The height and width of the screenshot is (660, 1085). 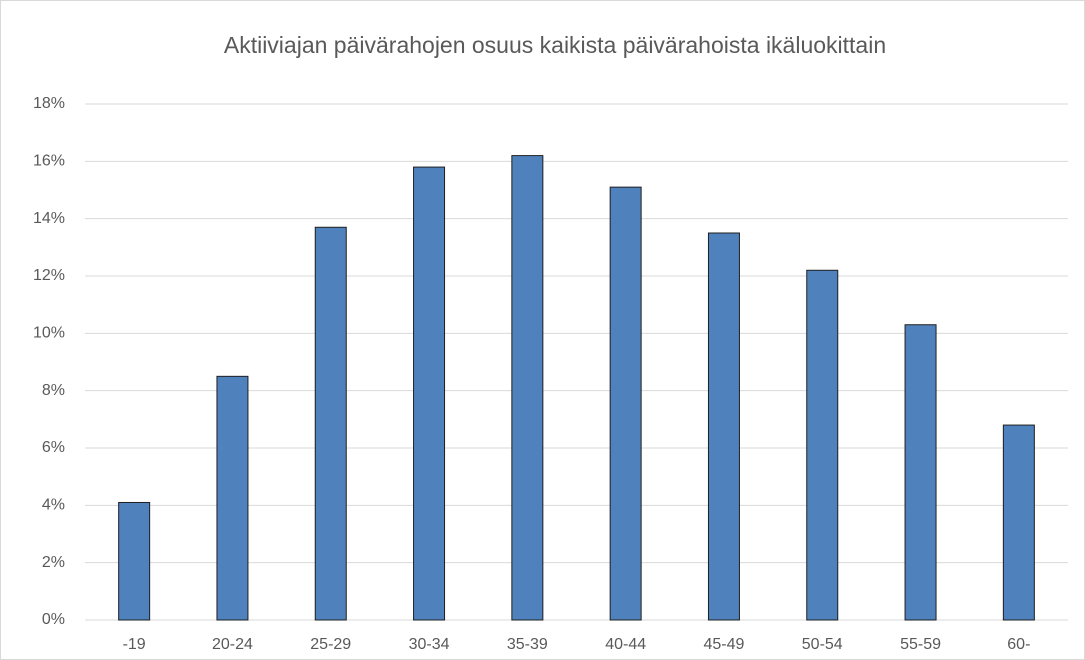 I want to click on y-tick-label: 4%, so click(x=53, y=505).